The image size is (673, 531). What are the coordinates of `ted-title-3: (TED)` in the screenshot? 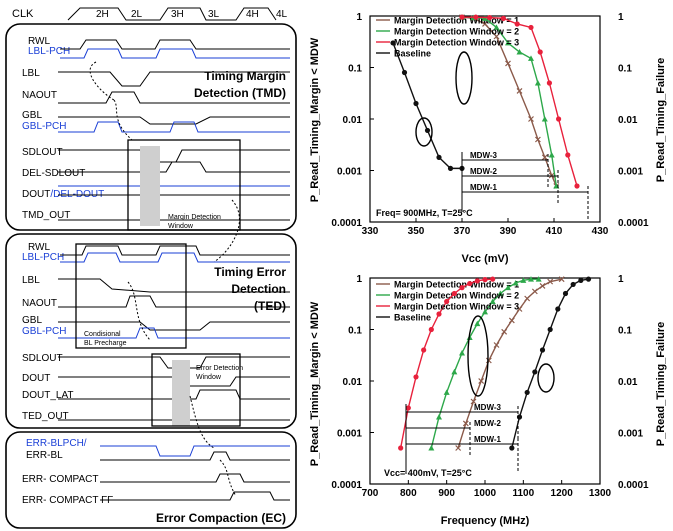 It's located at (270, 306).